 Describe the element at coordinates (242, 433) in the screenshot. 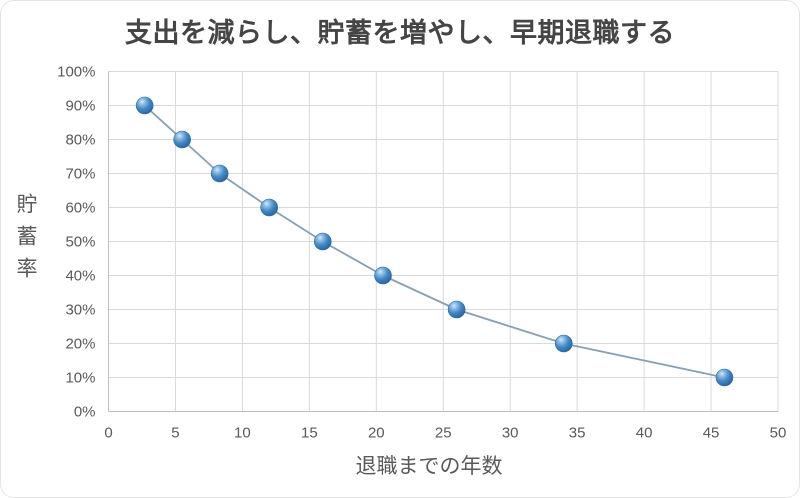

I see `x-tick-label: 10` at that location.